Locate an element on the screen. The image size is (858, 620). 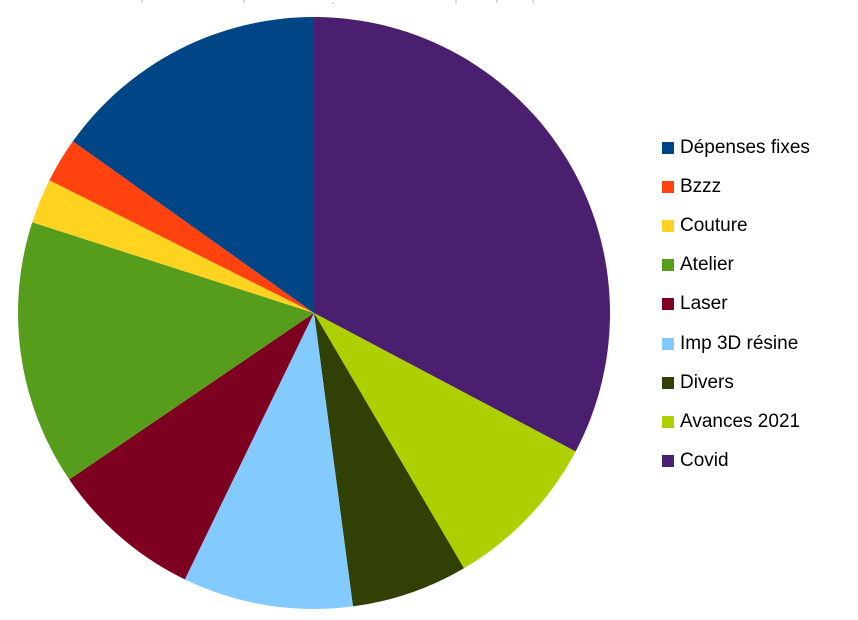
legend-entry-laser: Laser is located at coordinates (736, 304).